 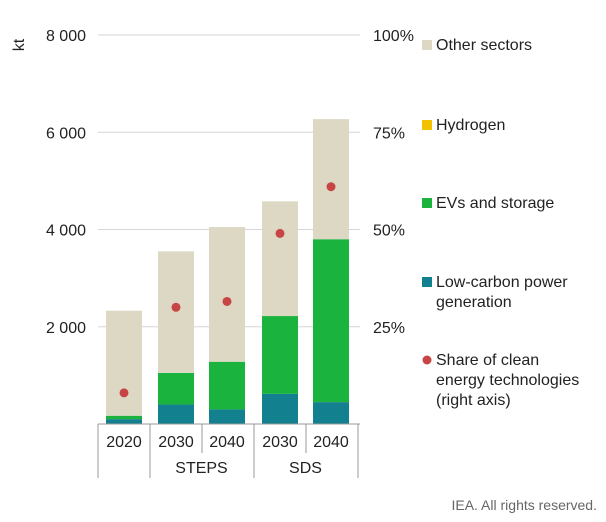 What do you see at coordinates (502, 292) in the screenshot?
I see `legend-label: Low-carbon power generation` at bounding box center [502, 292].